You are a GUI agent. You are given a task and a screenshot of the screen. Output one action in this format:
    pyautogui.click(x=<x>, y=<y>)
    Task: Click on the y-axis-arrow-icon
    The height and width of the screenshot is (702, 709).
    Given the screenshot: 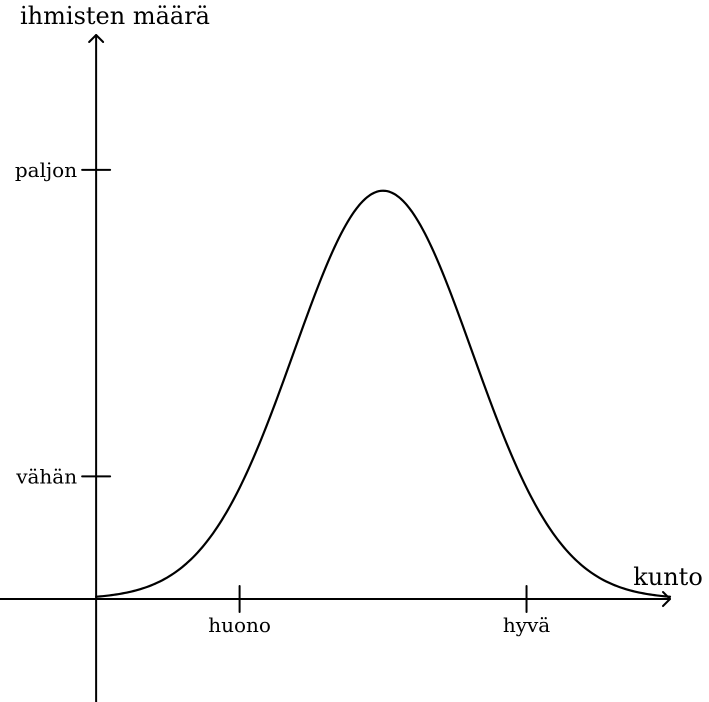 What is the action you would take?
    pyautogui.click(x=96, y=38)
    